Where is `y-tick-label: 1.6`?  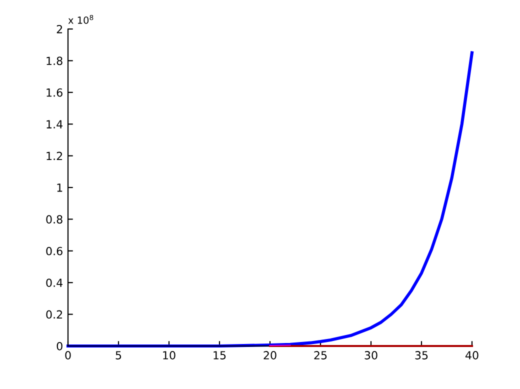
y-tick-label: 1.6 is located at coordinates (54, 92).